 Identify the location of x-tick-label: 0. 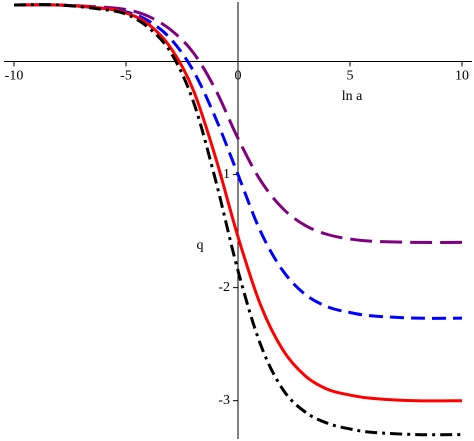
(238, 76).